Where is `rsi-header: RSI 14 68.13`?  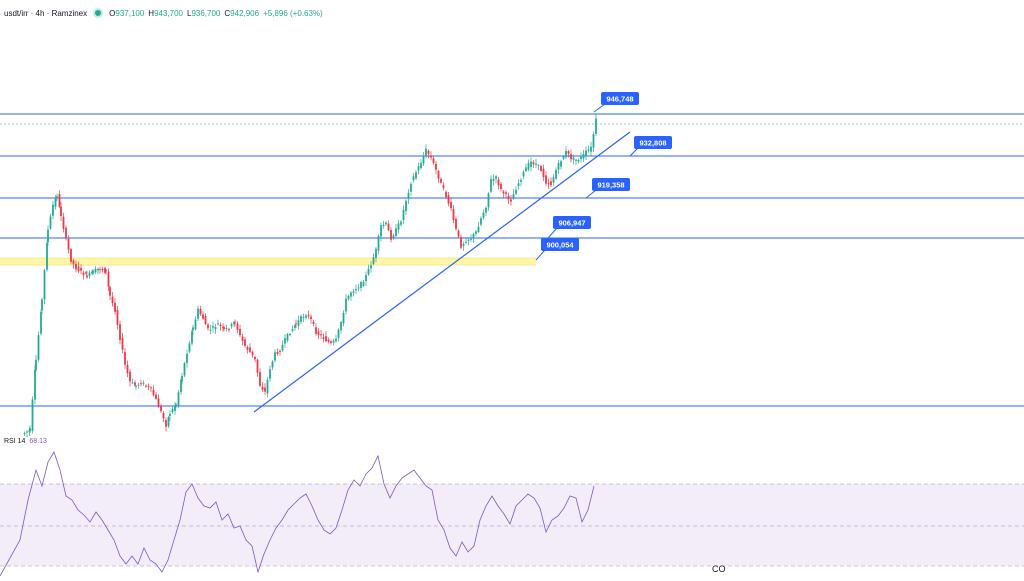
rsi-header: RSI 14 68.13 is located at coordinates (25, 441).